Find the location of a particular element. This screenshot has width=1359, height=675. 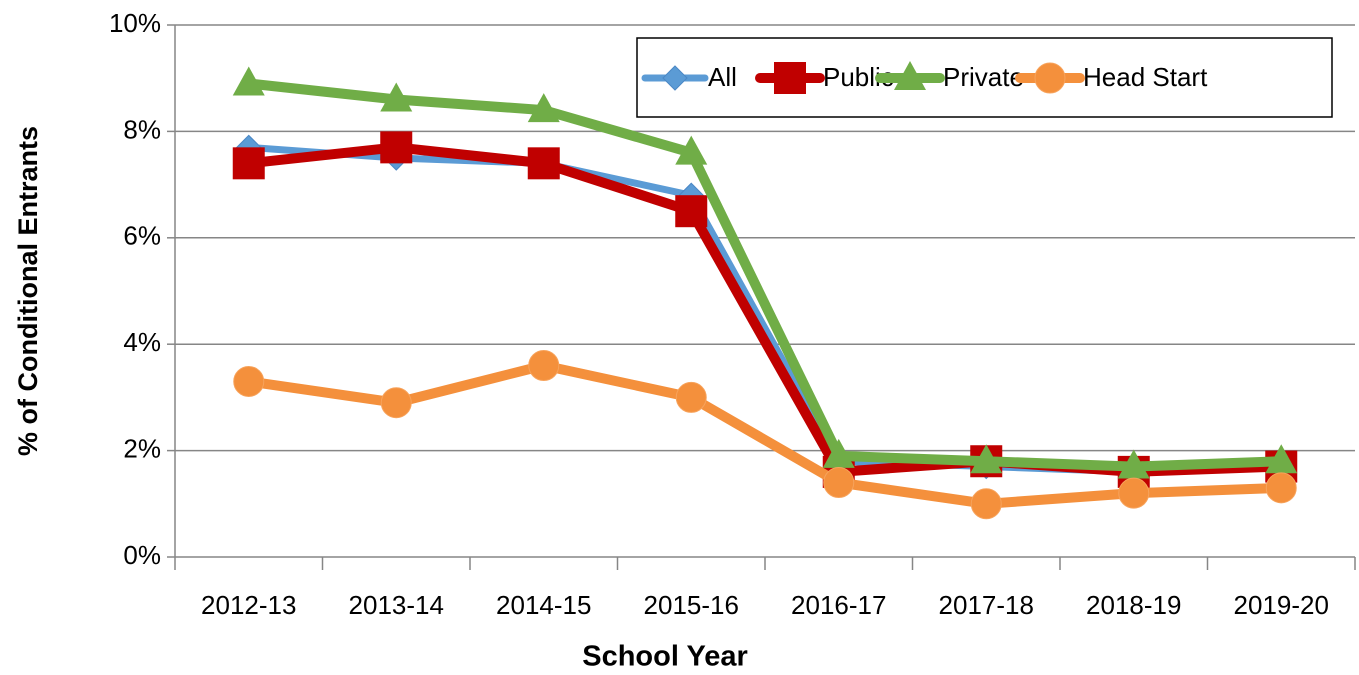

y-tick-label: 0% is located at coordinates (142, 555).